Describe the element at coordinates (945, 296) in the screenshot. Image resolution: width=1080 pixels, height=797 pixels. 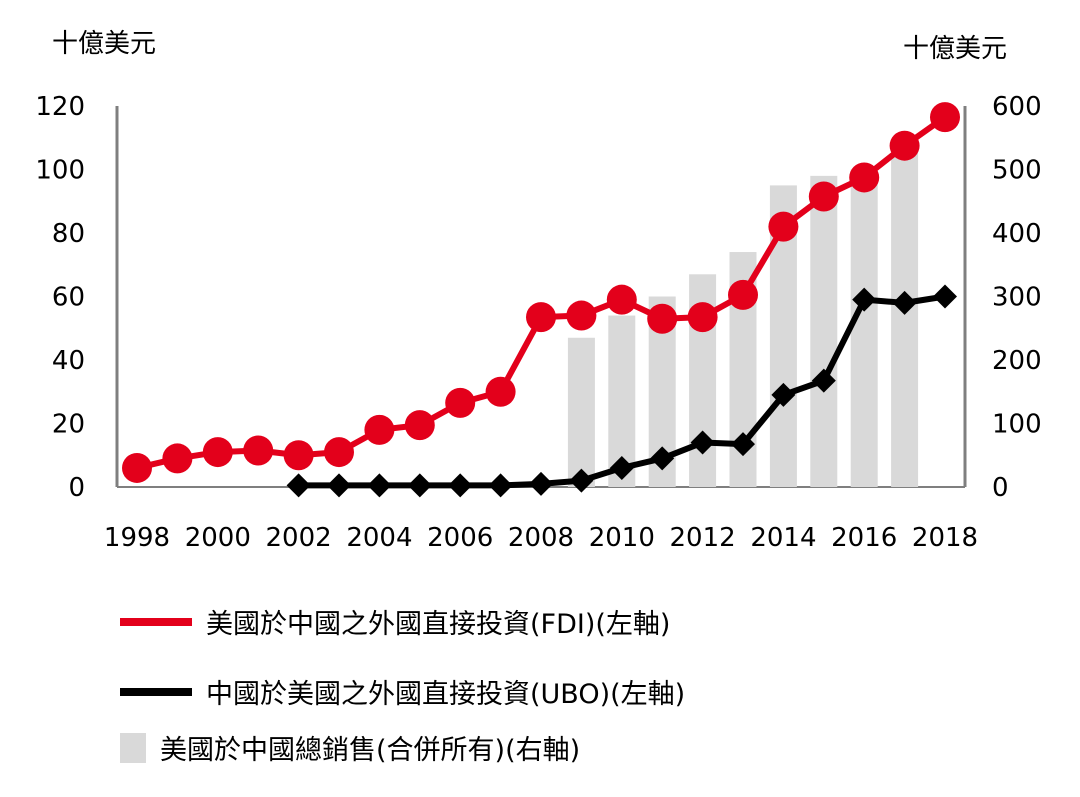
I see `point-1-2018` at that location.